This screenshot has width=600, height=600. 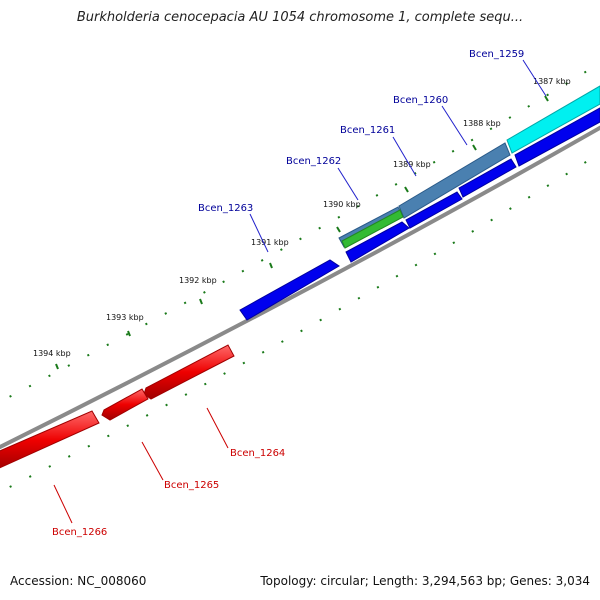 I want to click on gene-label-bcen-1264: Bcen_1264, so click(x=257, y=453).